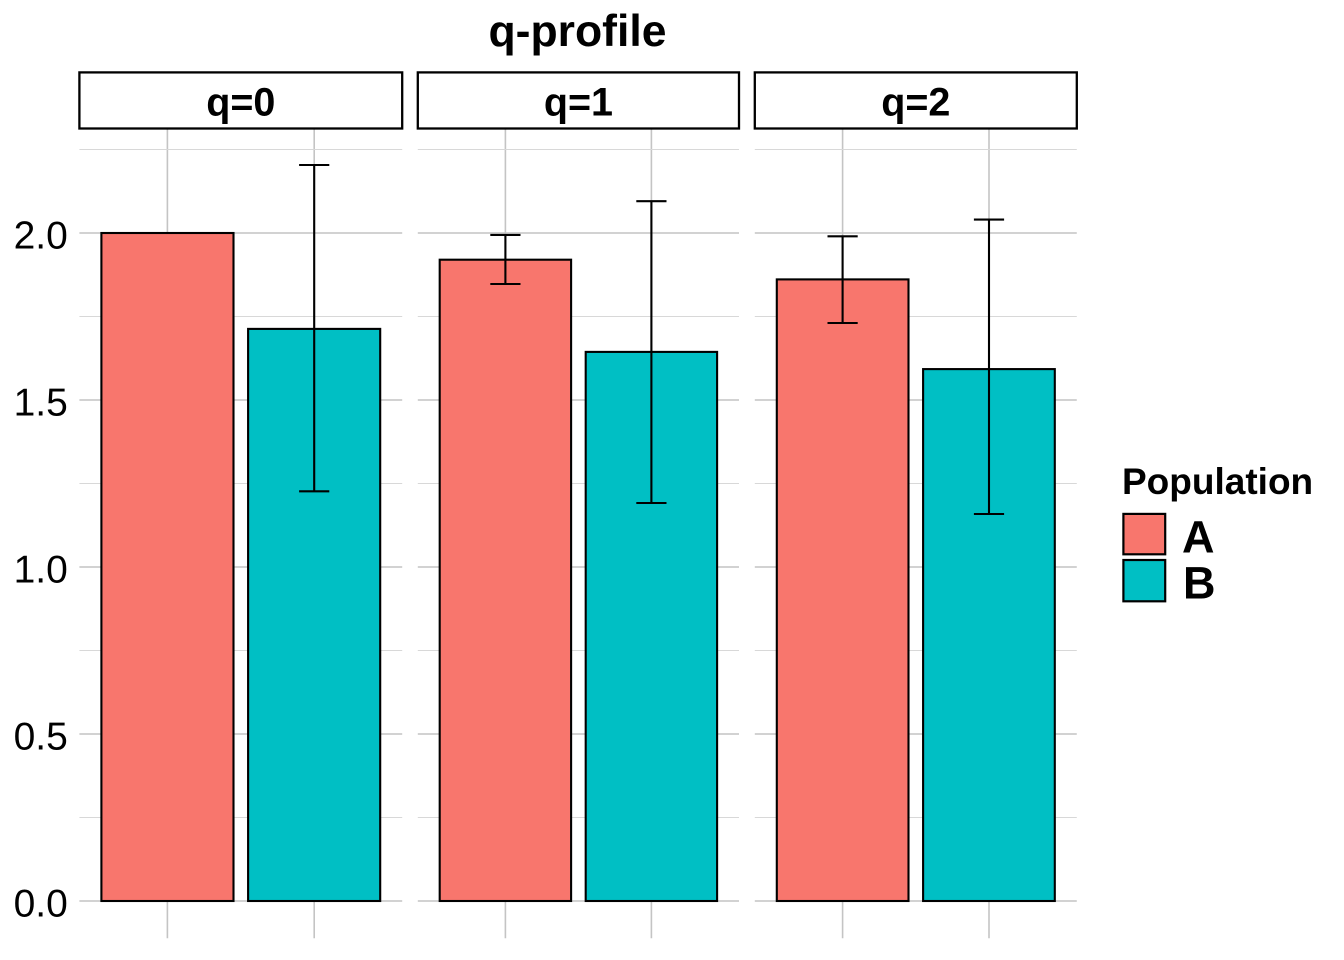  What do you see at coordinates (578, 31) in the screenshot?
I see `svg-text: q-profile` at bounding box center [578, 31].